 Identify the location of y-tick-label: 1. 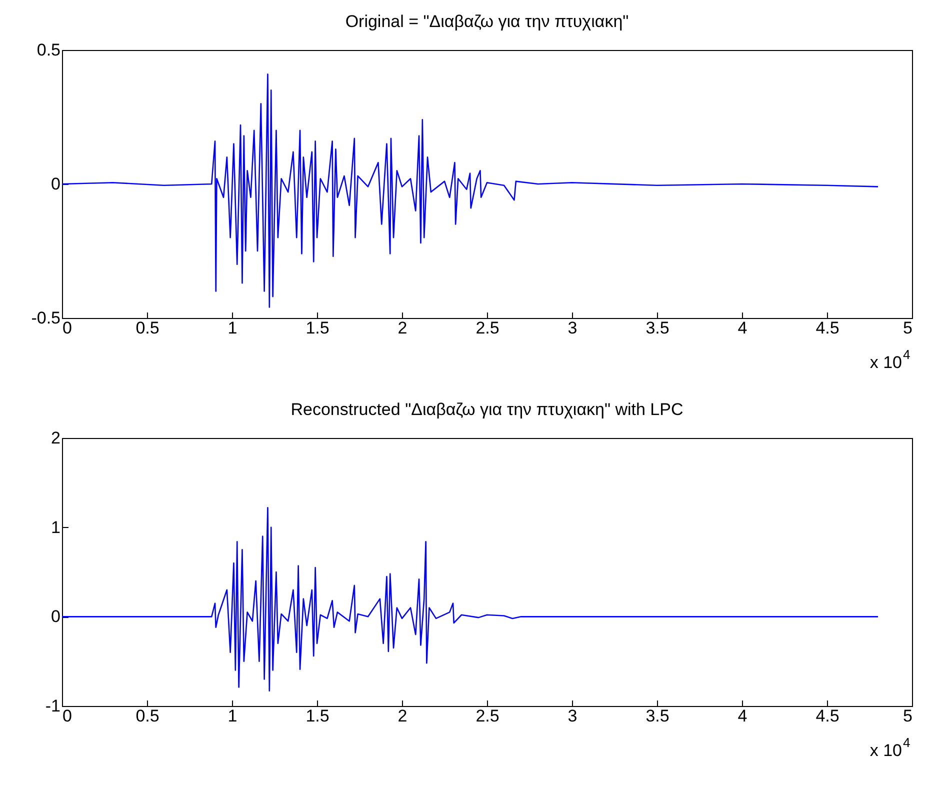
(55, 527).